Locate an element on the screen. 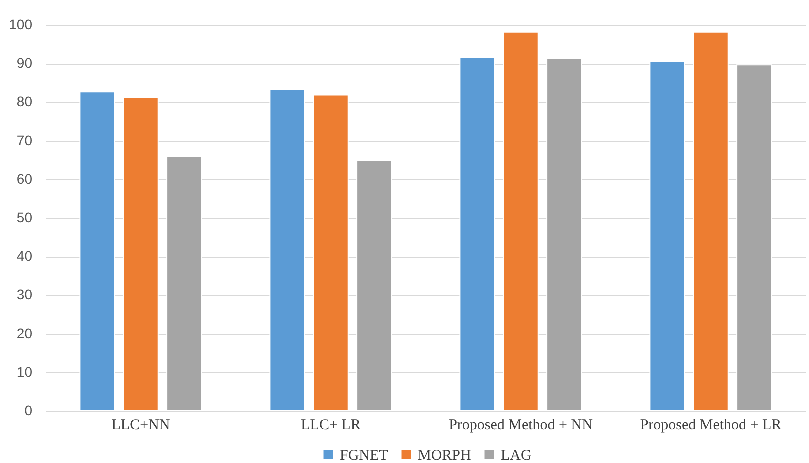 This screenshot has height=463, width=809. y-tick-label: 10 is located at coordinates (24, 372).